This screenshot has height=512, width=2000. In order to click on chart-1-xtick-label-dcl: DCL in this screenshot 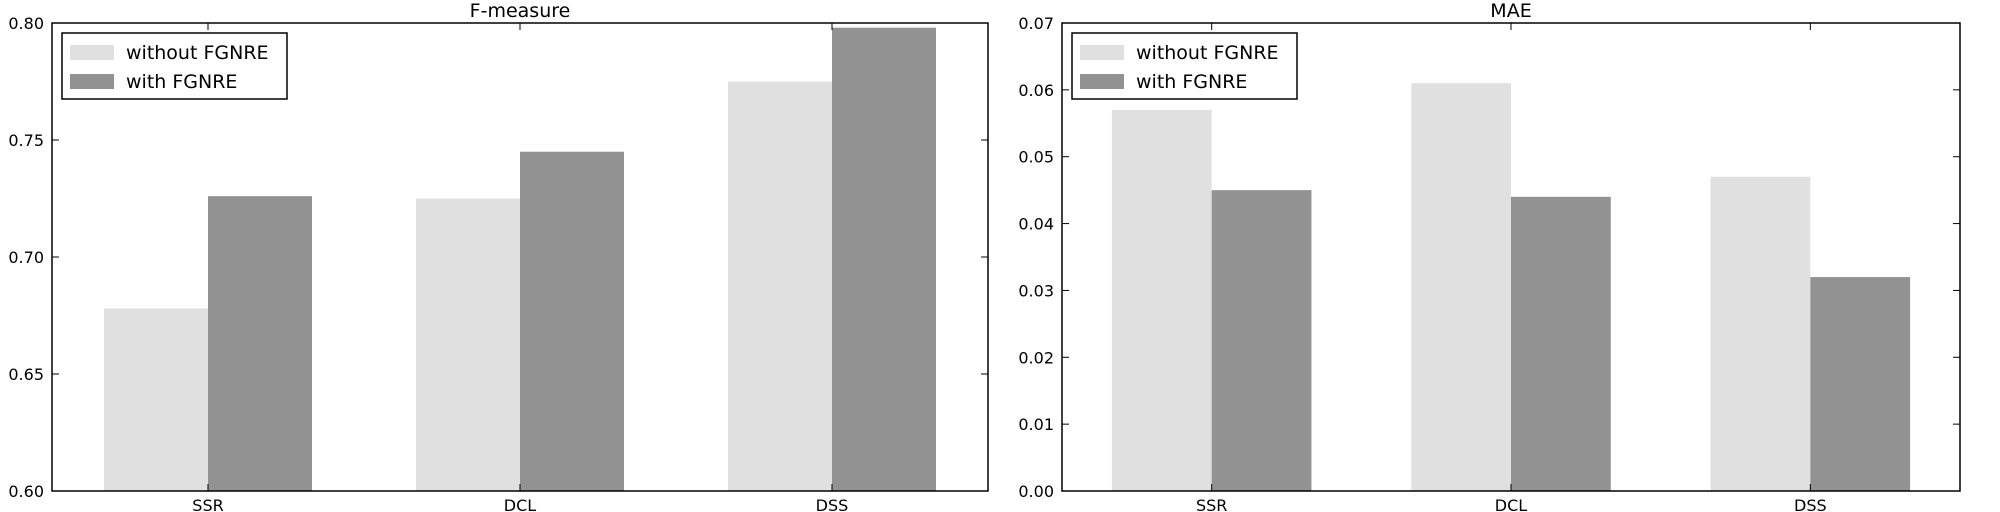, I will do `click(520, 504)`.